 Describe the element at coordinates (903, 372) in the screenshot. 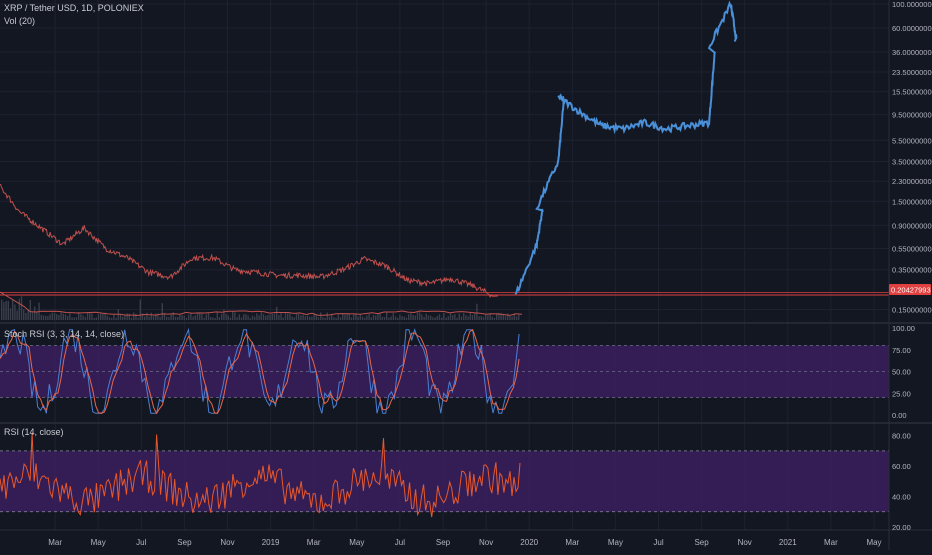

I see `stoch-axis: 100.00 75.00 50.00 25.00 0.00` at that location.